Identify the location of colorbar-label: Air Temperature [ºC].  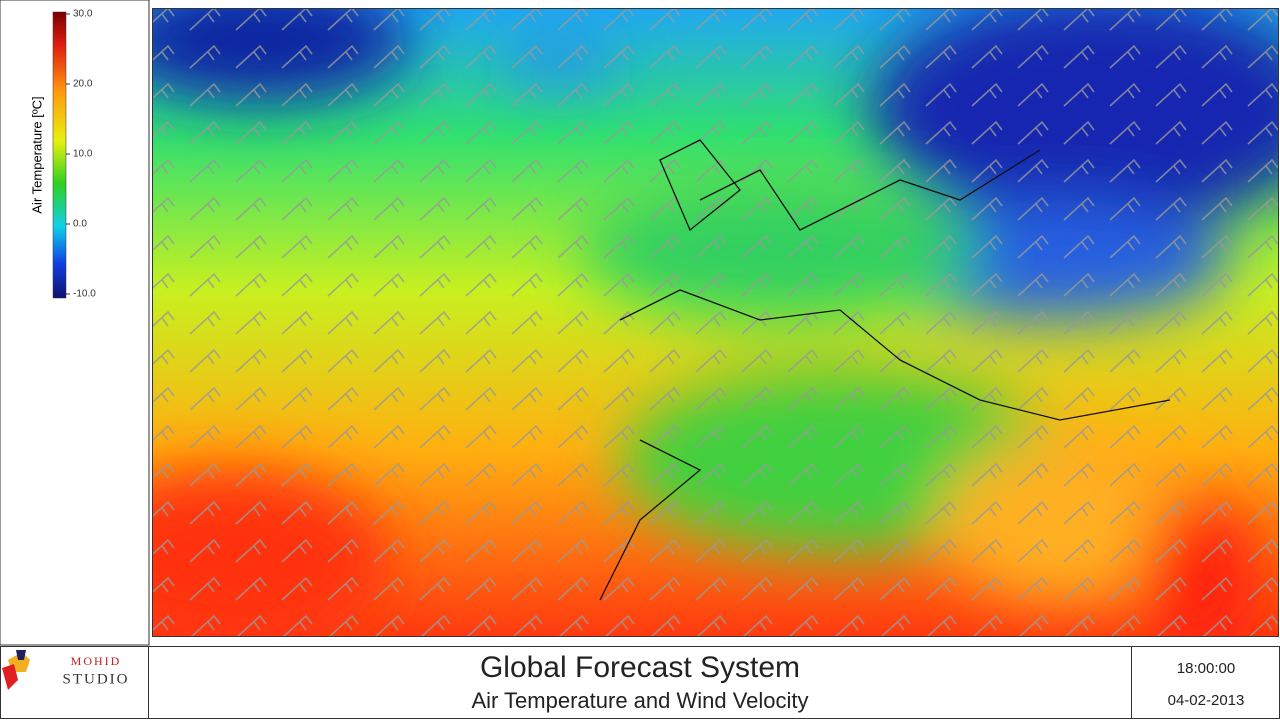
(36, 154).